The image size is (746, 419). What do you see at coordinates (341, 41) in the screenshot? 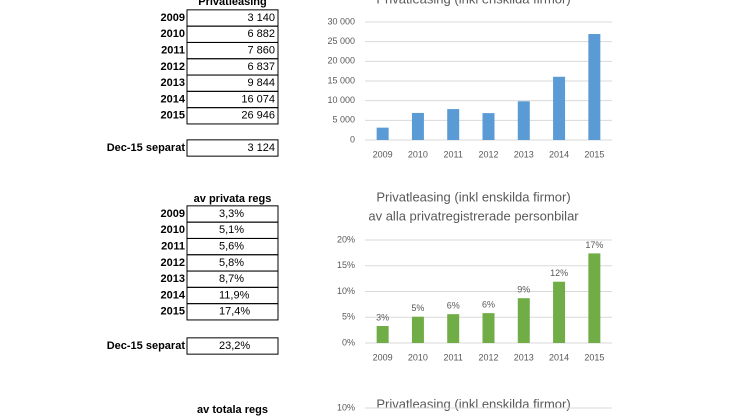
I see `y-tick-label: 25 000` at bounding box center [341, 41].